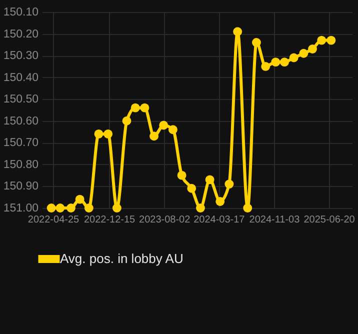 This screenshot has height=334, width=358. I want to click on y-tick-label: 150.70, so click(20, 143).